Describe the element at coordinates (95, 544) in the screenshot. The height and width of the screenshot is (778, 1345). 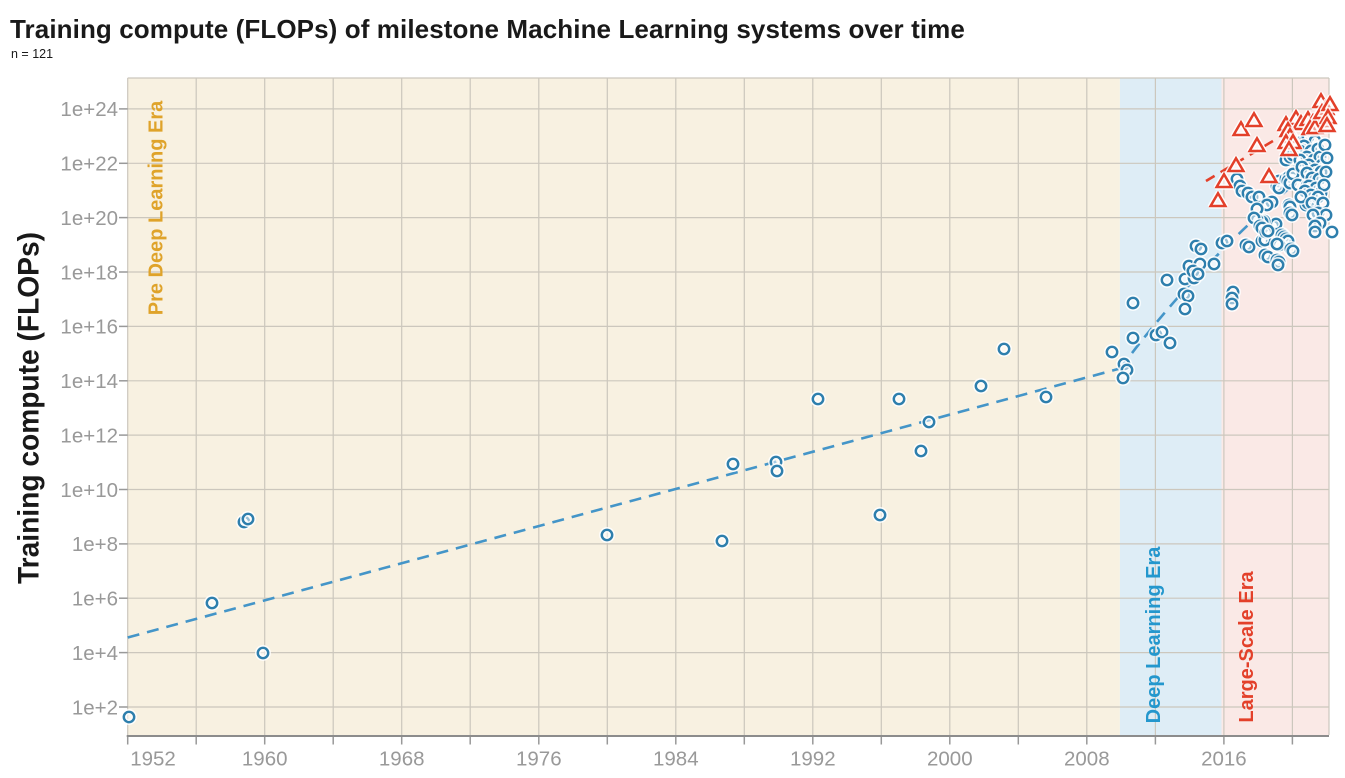
I see `svg-text: 1e+8` at that location.